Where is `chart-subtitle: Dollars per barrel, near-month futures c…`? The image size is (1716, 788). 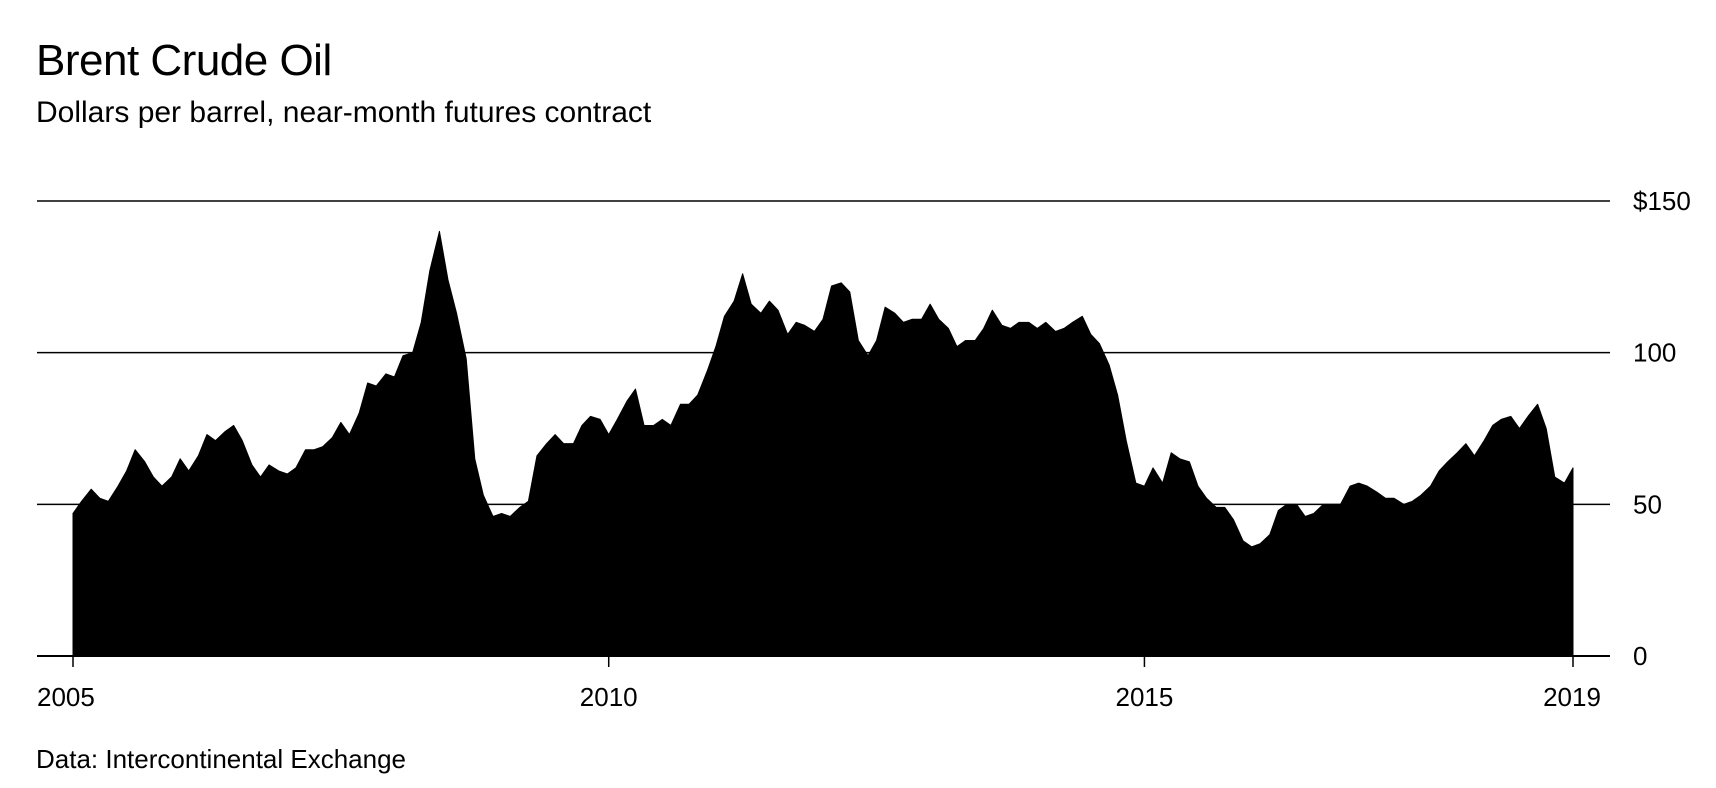 chart-subtitle: Dollars per barrel, near-month futures c… is located at coordinates (344, 112).